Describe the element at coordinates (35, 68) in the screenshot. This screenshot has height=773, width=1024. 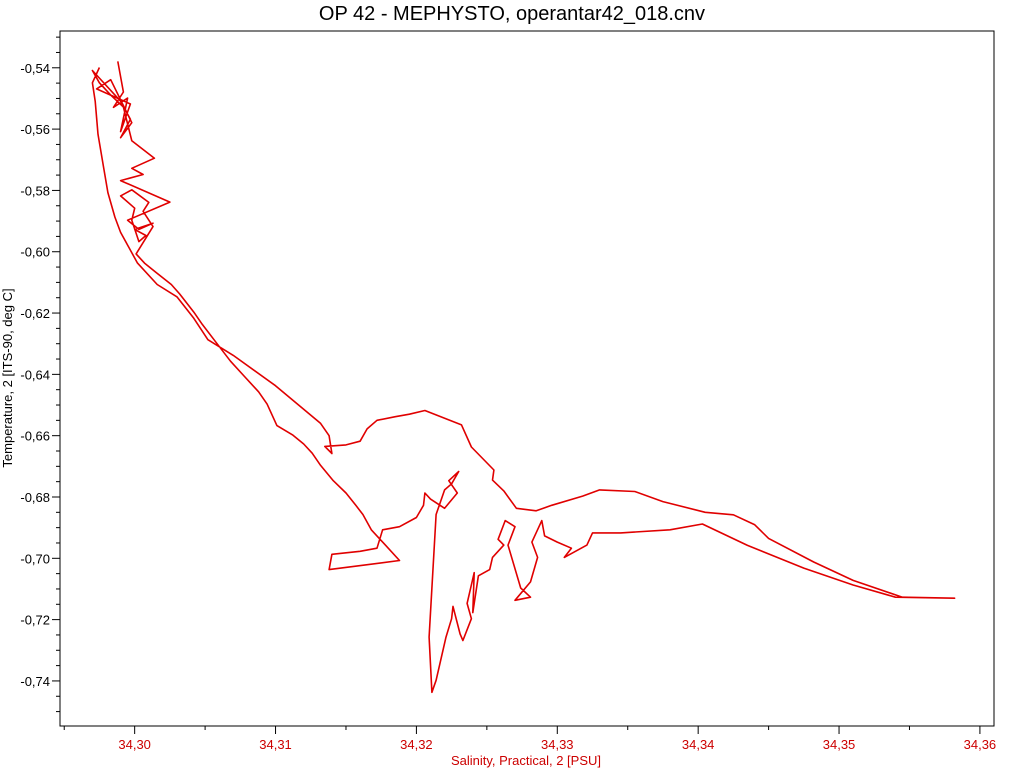
I see `y-tick-label: -0,54` at that location.